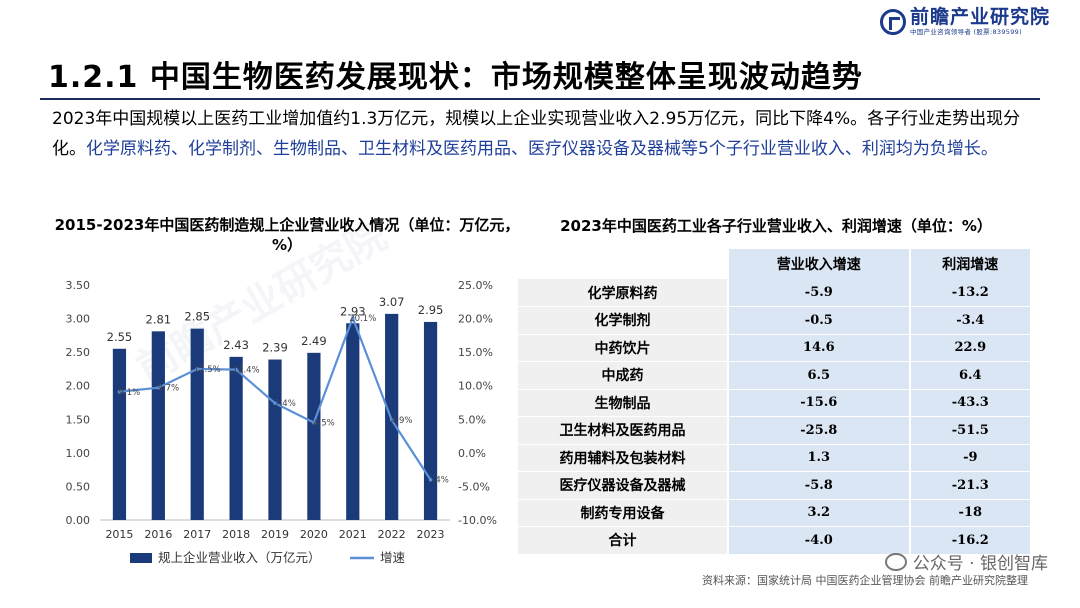 This screenshot has height=608, width=1080. I want to click on table-row: 中药饮片 14.6 22.9, so click(774, 348).